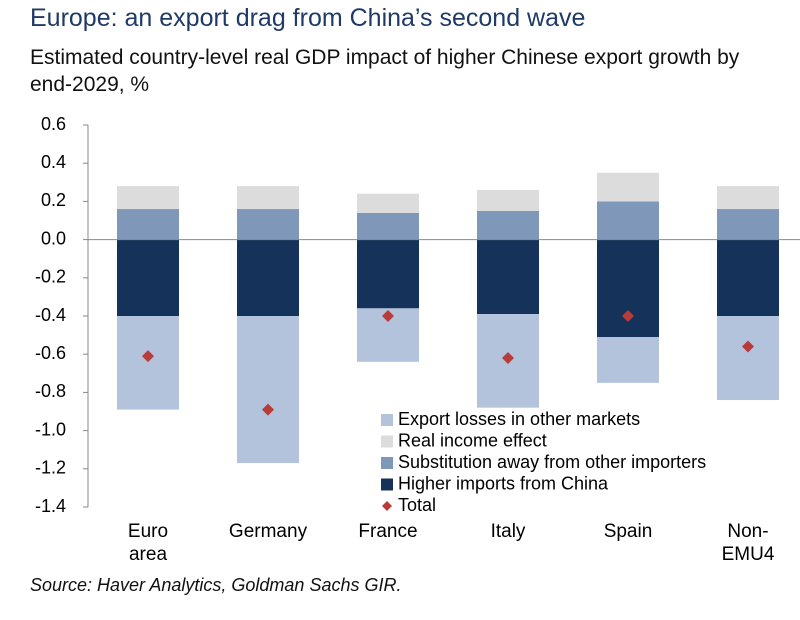  I want to click on legend-label: Higher imports from China, so click(503, 483).